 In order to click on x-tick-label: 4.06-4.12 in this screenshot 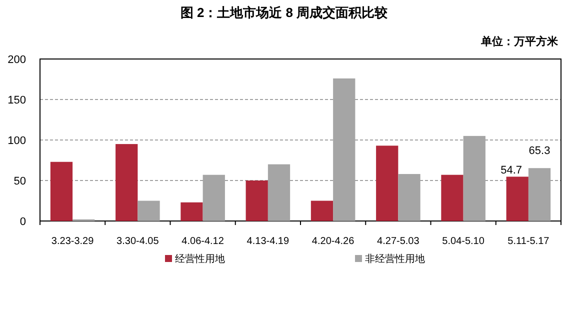, I will do `click(203, 241)`.